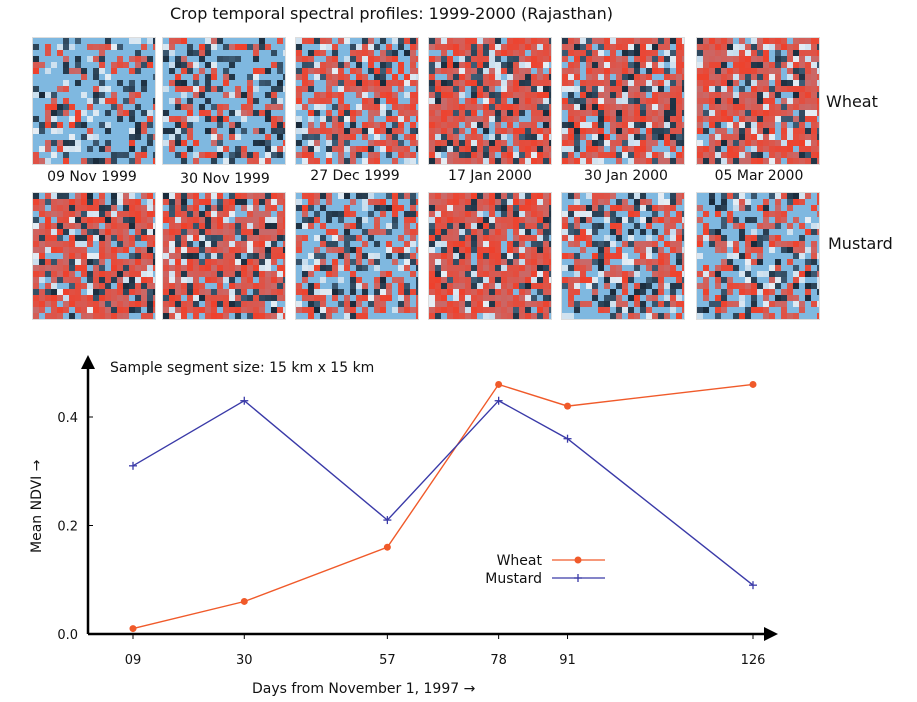  I want to click on y-tick-label: 0.4, so click(67, 418).